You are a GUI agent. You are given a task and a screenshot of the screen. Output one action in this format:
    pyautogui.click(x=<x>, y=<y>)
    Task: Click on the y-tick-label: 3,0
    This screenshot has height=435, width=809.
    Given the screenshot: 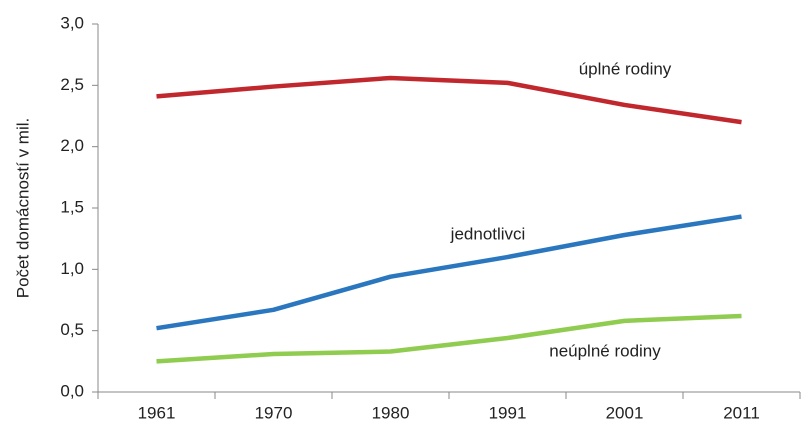 What is the action you would take?
    pyautogui.click(x=72, y=22)
    